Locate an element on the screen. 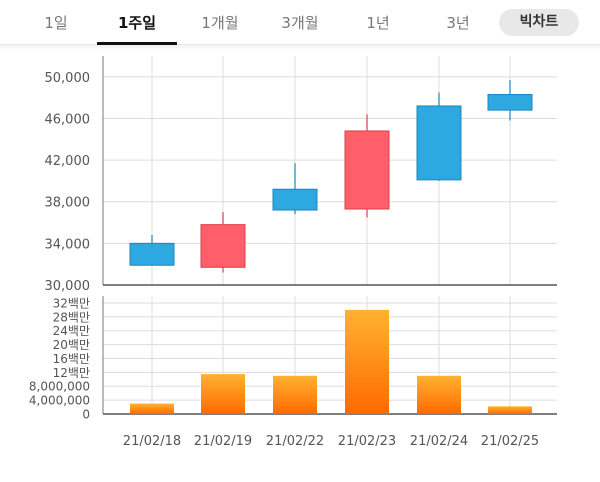  tab-3-month: 3개월 is located at coordinates (300, 23).